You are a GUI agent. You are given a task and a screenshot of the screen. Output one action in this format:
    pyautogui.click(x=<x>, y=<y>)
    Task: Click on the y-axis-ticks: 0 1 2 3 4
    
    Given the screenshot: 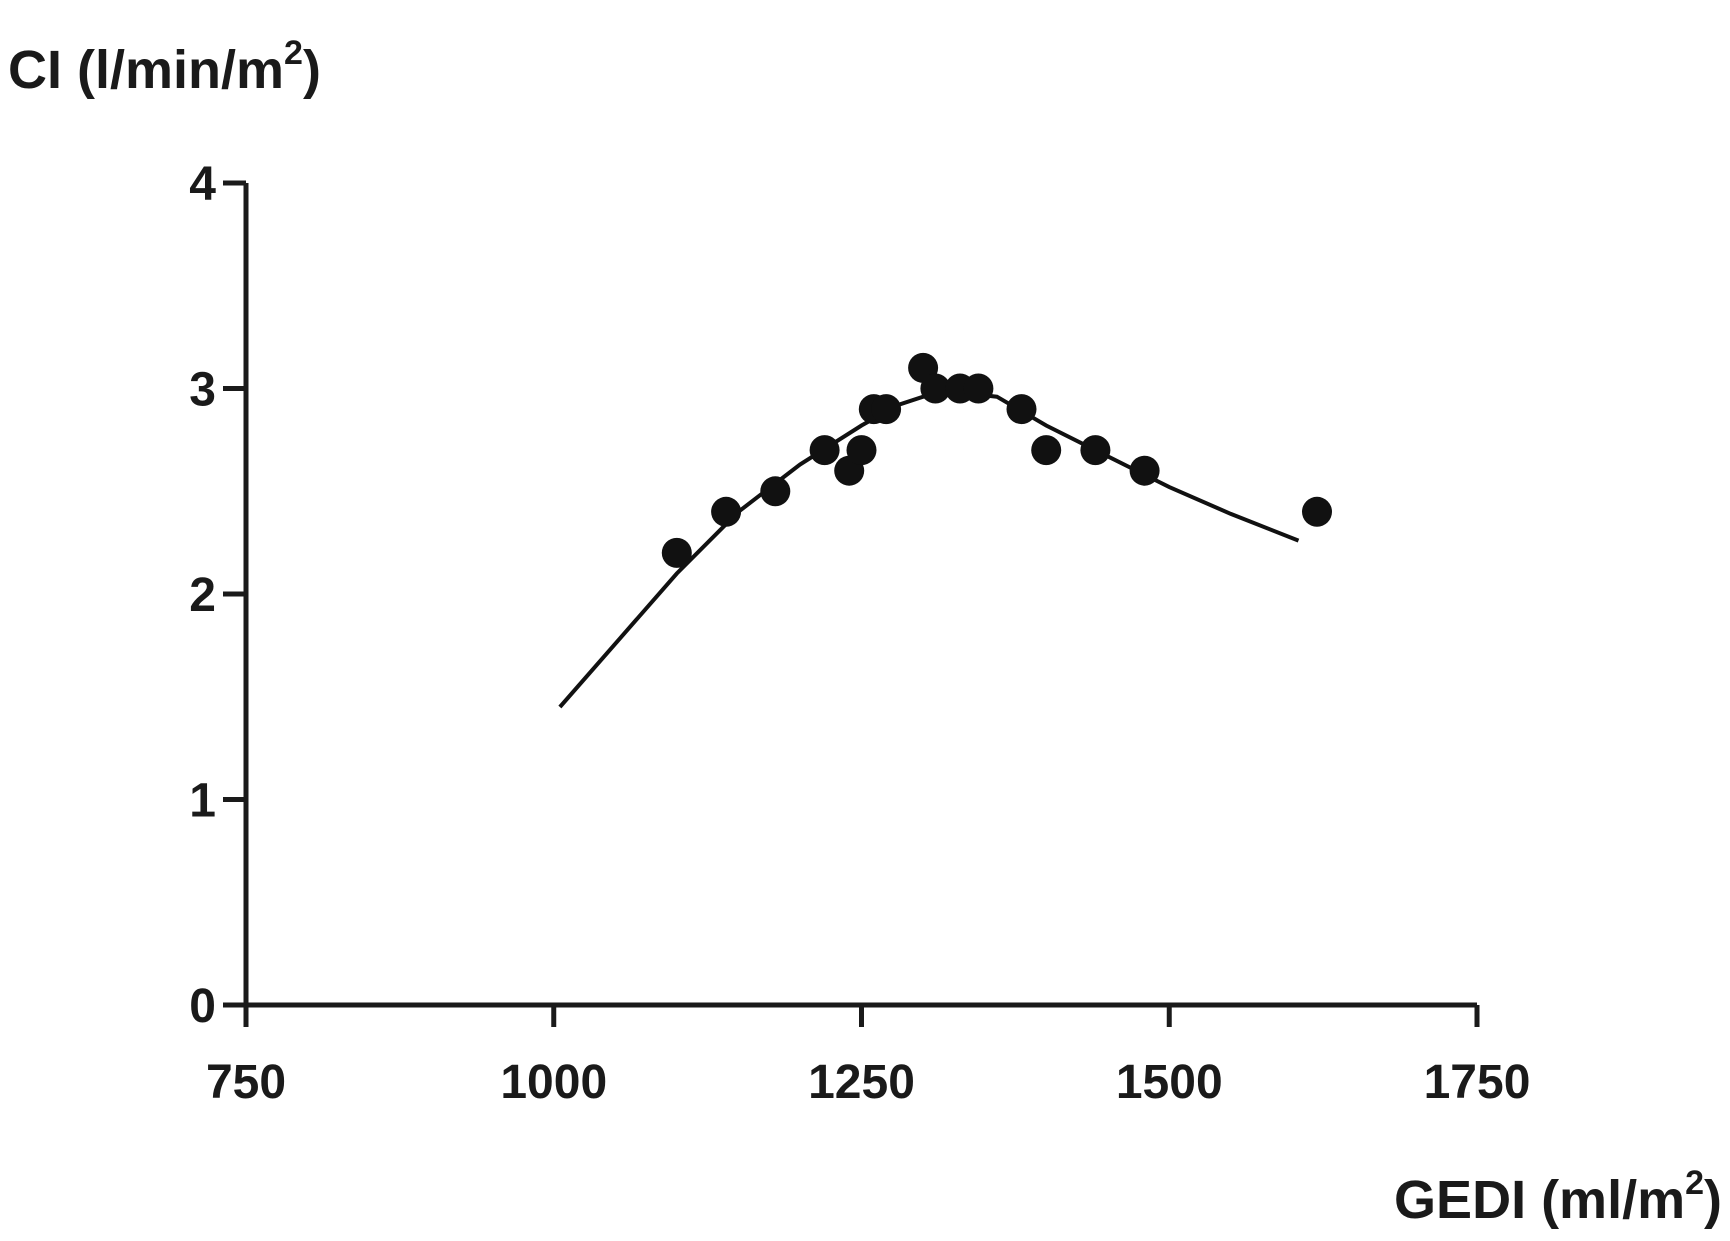 What is the action you would take?
    pyautogui.click(x=217, y=595)
    